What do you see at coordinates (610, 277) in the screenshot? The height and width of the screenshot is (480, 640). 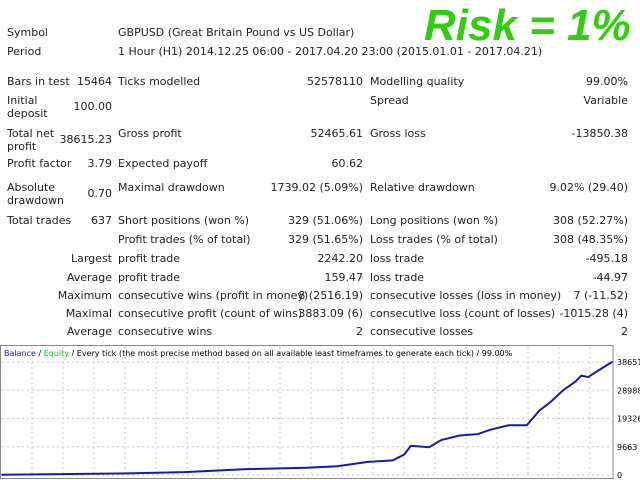 I see `row-value: -44.97` at bounding box center [610, 277].